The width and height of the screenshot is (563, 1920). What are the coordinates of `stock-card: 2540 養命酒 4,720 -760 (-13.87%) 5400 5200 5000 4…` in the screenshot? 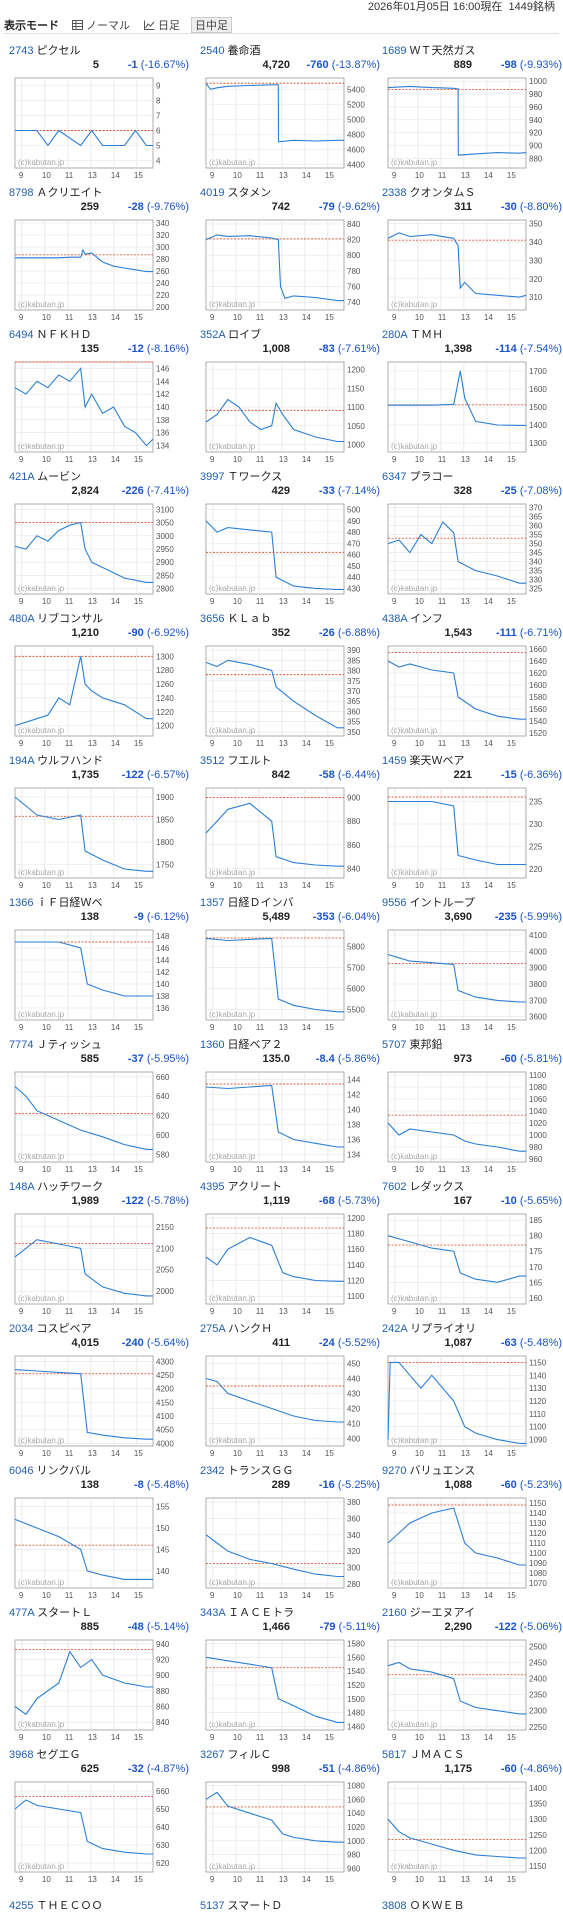 It's located at (291, 112).